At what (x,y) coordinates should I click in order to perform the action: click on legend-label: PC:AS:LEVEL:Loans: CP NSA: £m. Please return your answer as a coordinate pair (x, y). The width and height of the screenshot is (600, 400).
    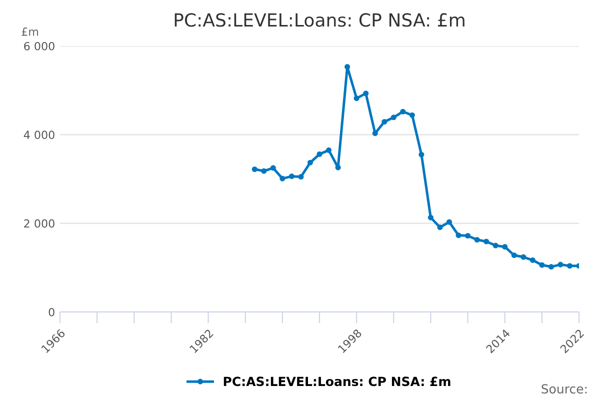
    Looking at the image, I should click on (337, 381).